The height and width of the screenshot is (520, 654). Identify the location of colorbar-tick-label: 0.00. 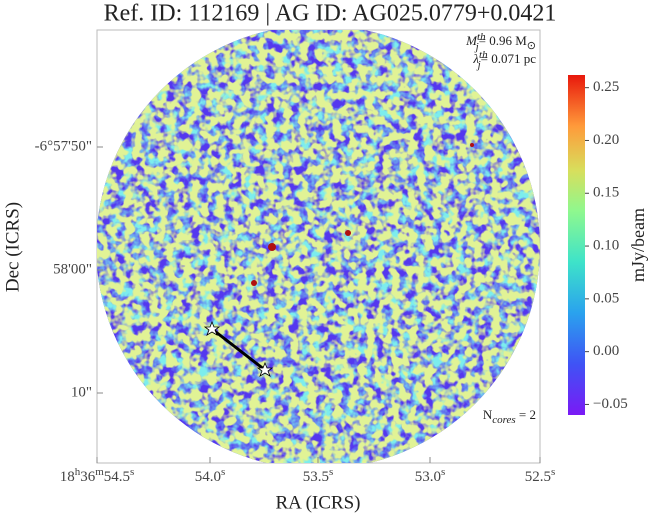
(606, 351).